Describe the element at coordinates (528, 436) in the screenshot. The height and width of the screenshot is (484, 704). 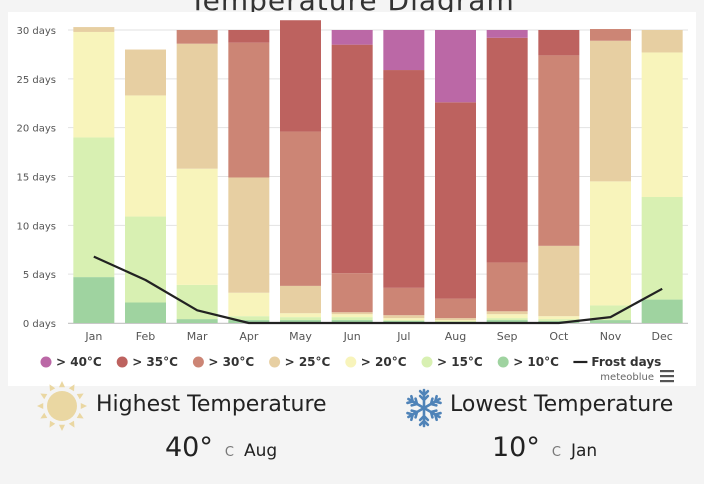
I see `lowest-temperature-block: Lowest Temperature 10° C Jan` at that location.